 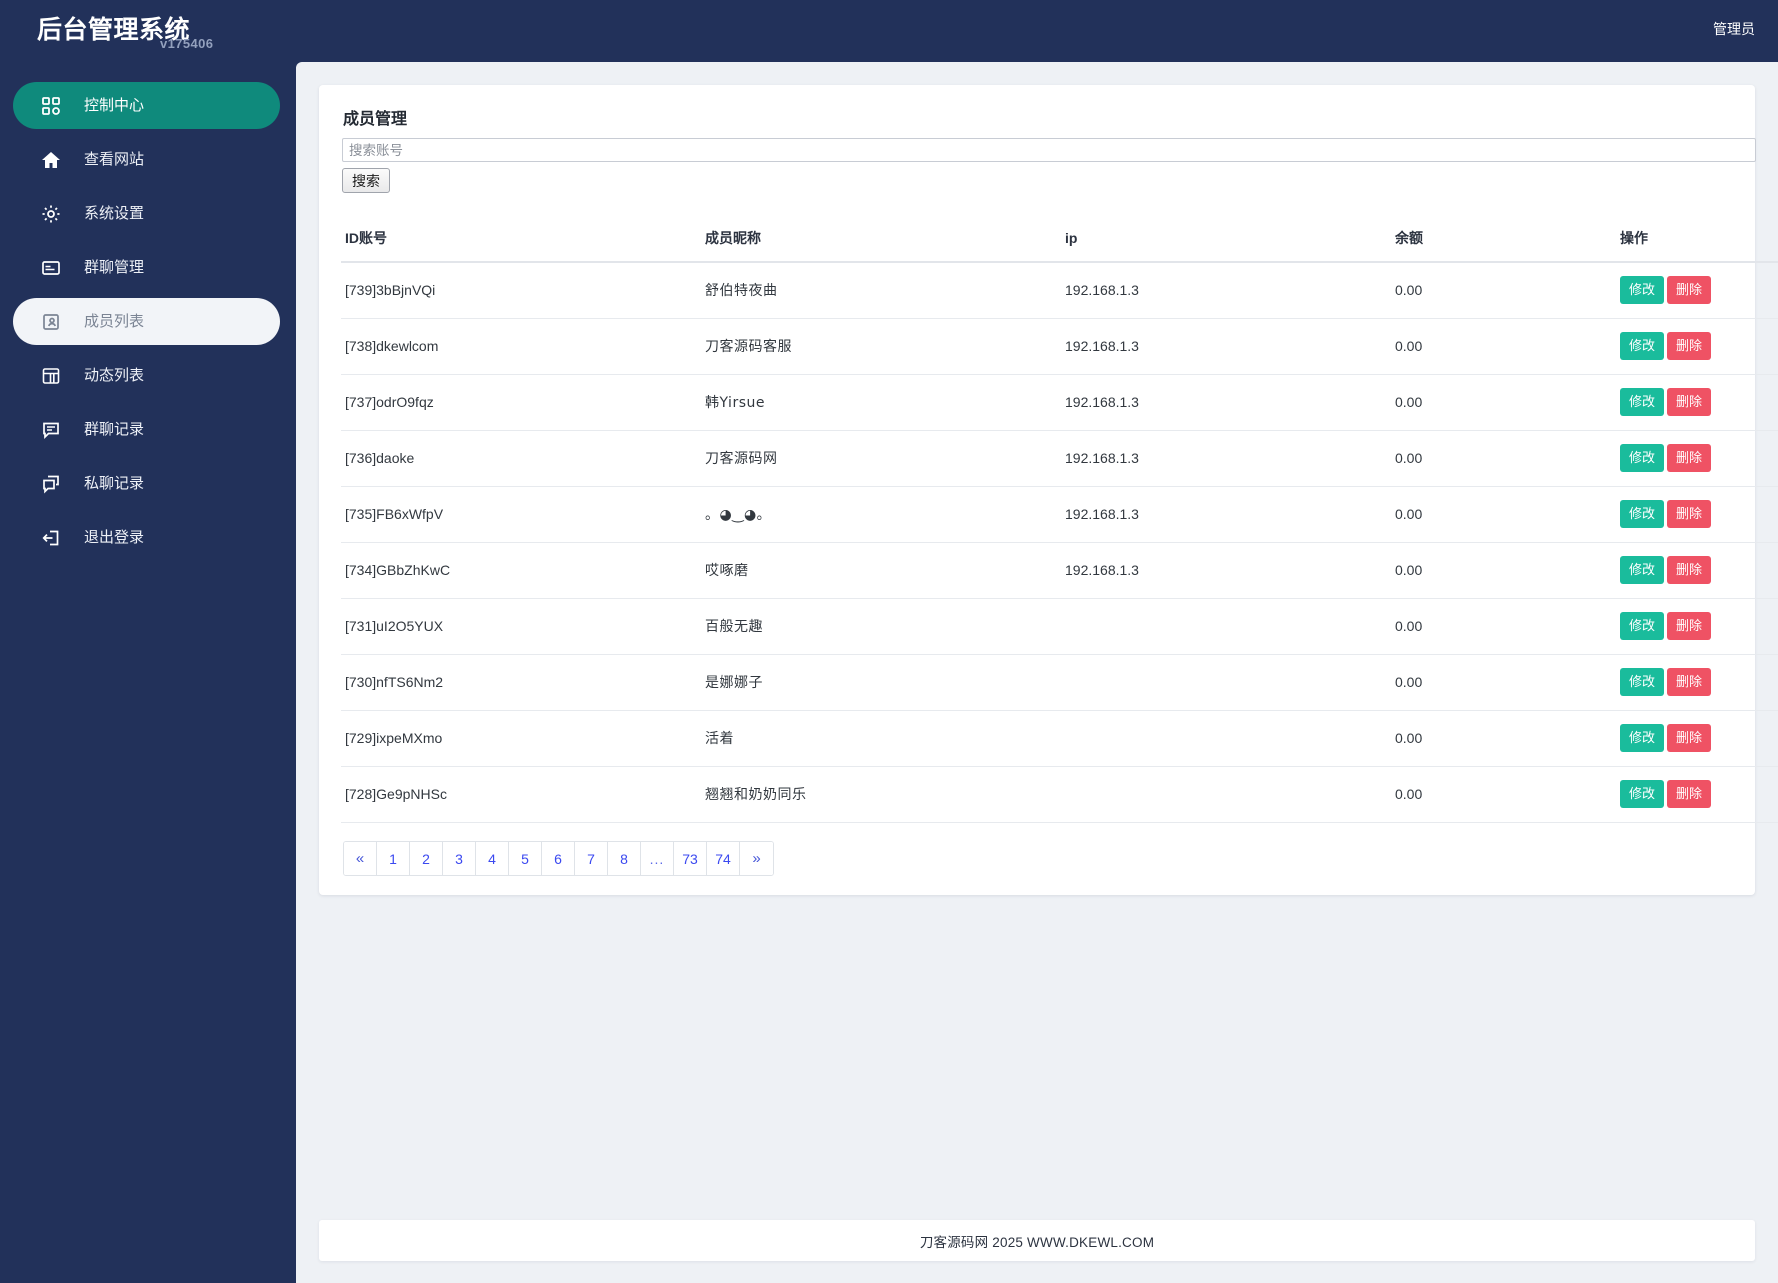 What do you see at coordinates (459, 858) in the screenshot?
I see `pagination-page-3: 3` at bounding box center [459, 858].